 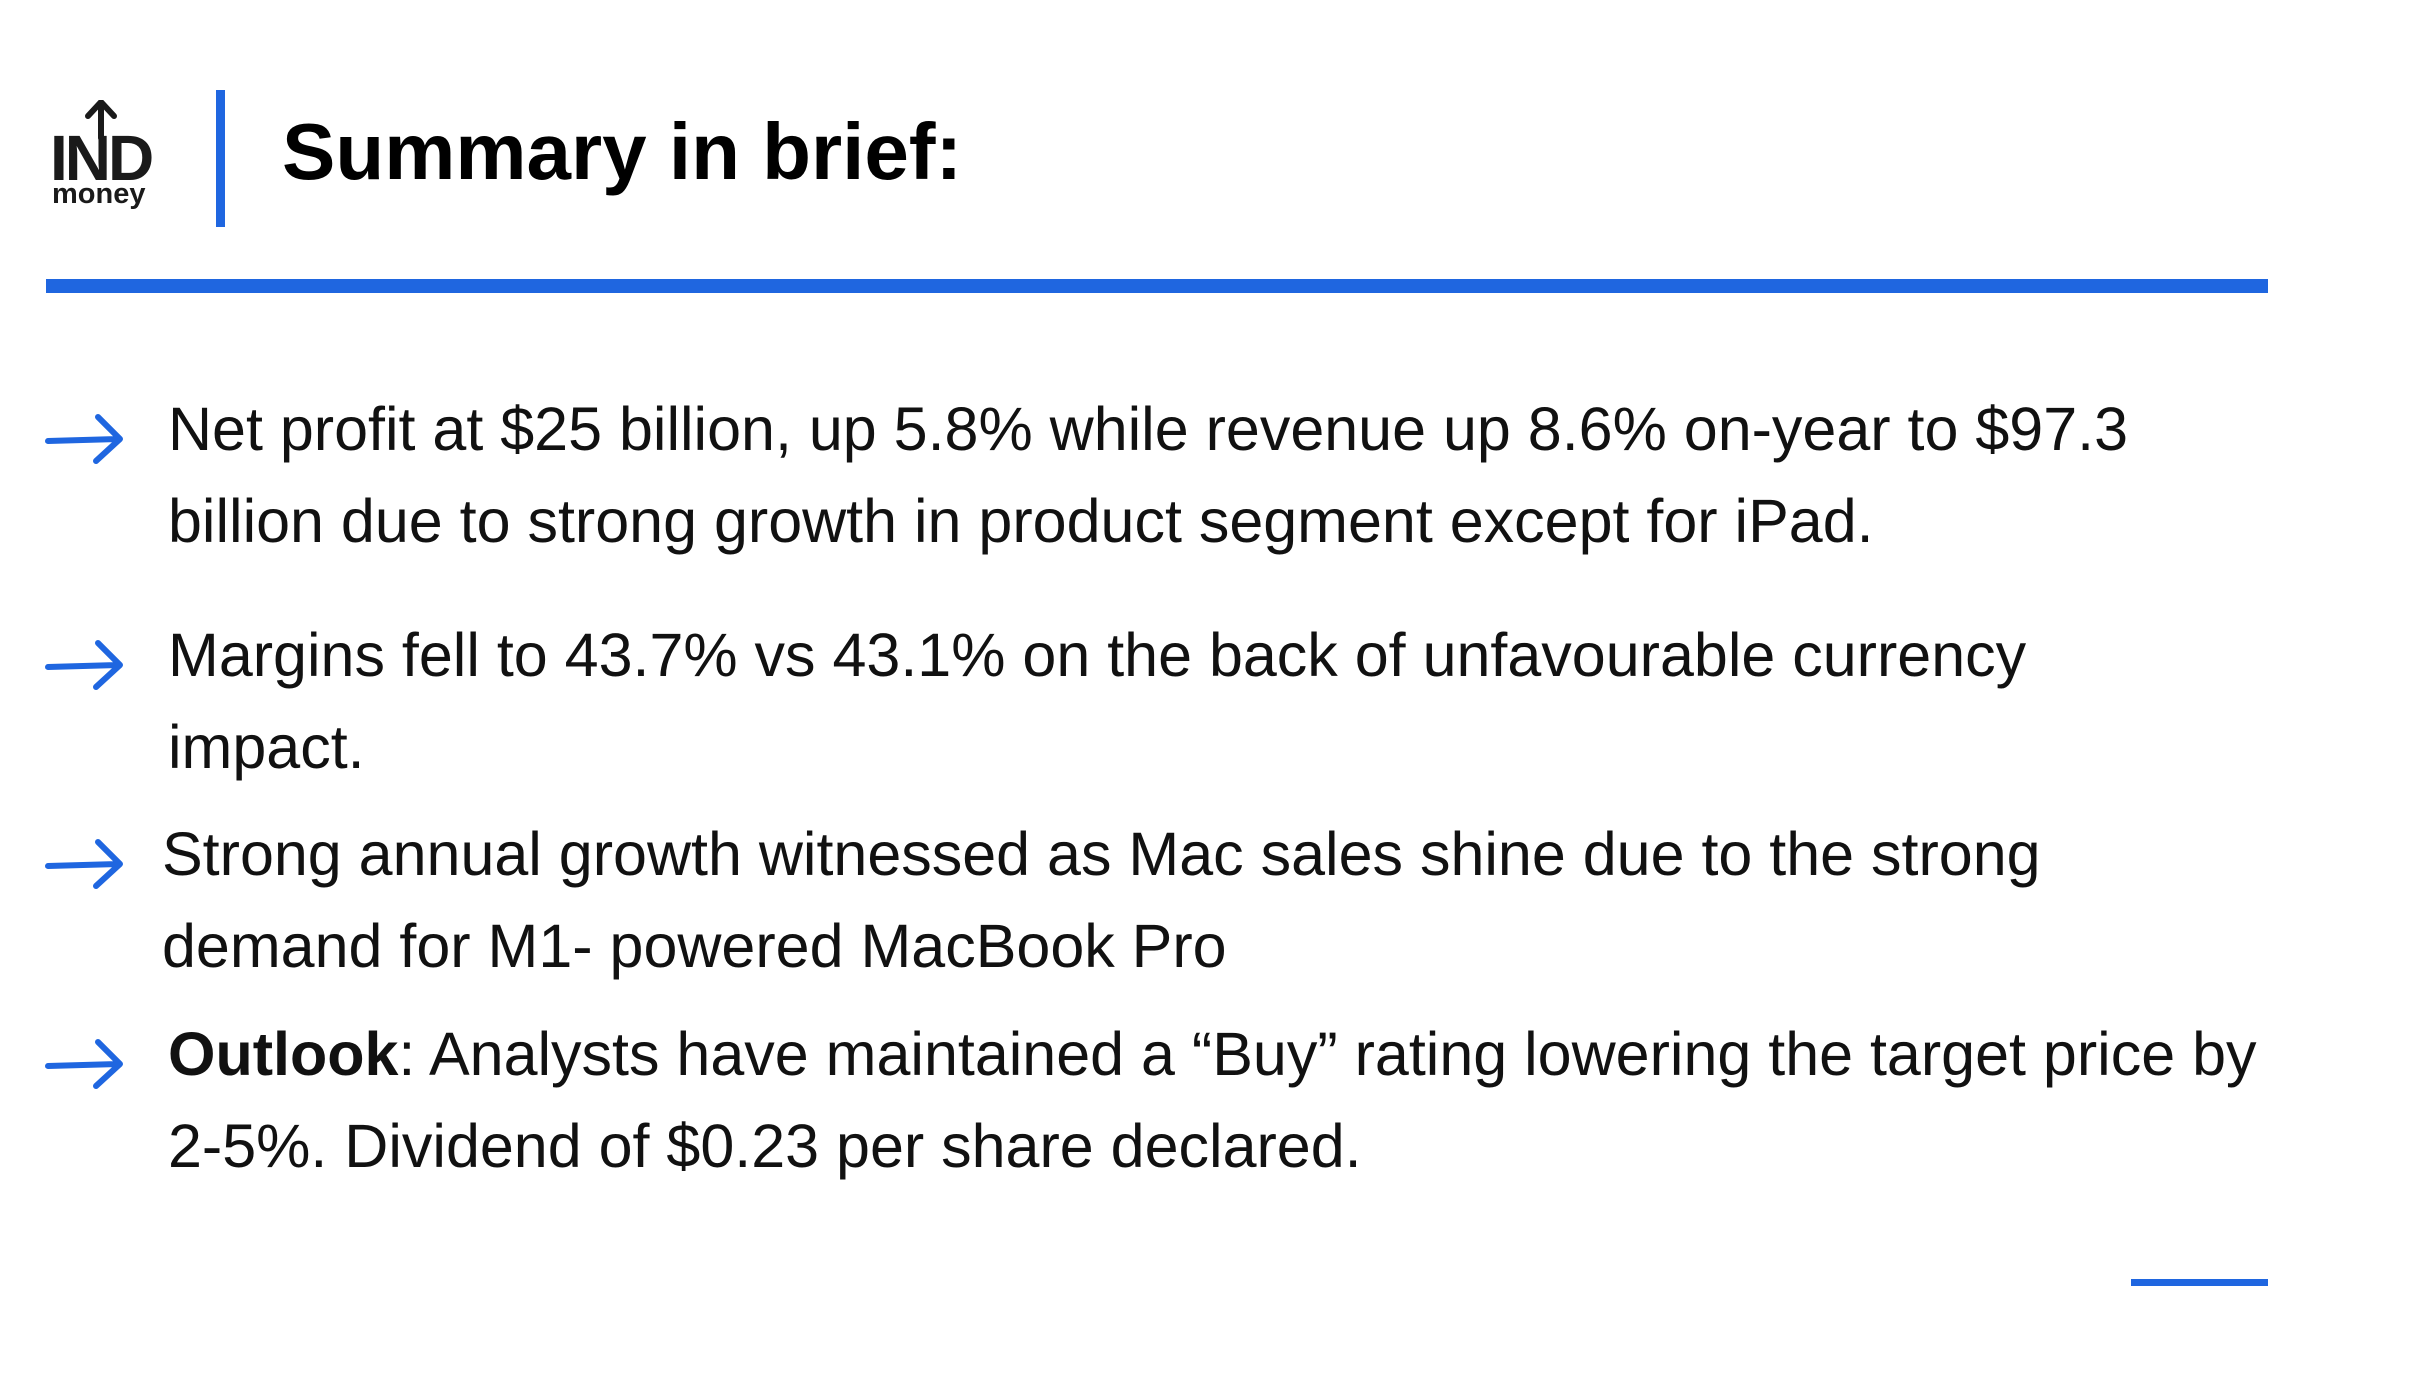 What do you see at coordinates (101, 120) in the screenshot?
I see `up-arrow-icon` at bounding box center [101, 120].